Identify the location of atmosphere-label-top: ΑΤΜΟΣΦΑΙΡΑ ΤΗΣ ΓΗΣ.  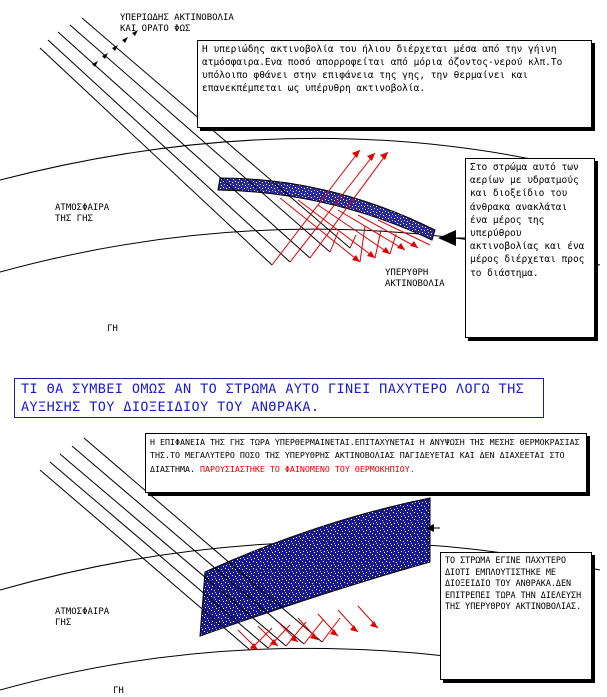
(82, 213).